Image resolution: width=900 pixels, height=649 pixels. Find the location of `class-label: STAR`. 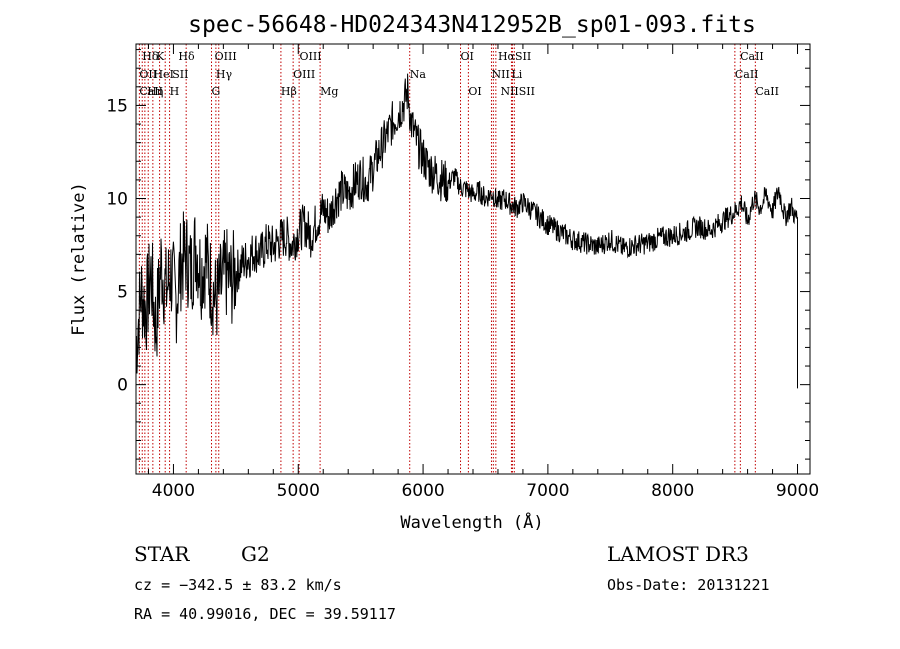

class-label: STAR is located at coordinates (162, 554).